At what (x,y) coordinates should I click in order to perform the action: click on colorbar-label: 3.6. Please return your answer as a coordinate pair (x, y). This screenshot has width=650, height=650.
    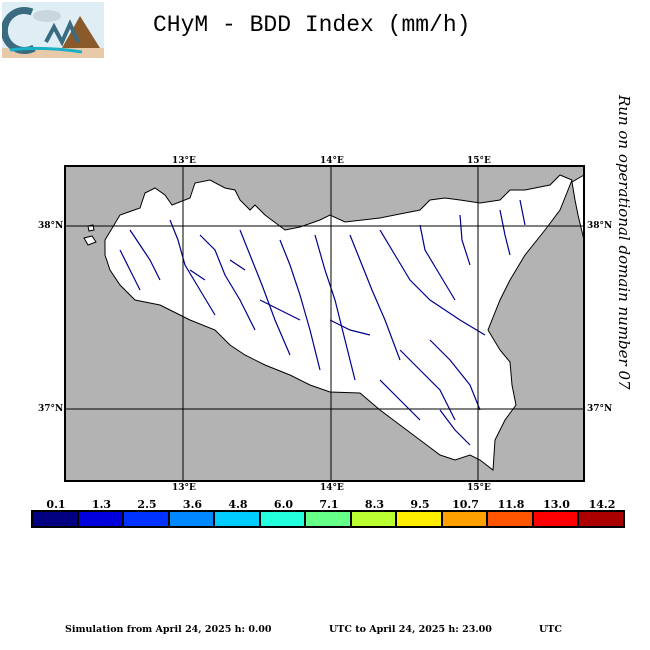
    Looking at the image, I should click on (192, 504).